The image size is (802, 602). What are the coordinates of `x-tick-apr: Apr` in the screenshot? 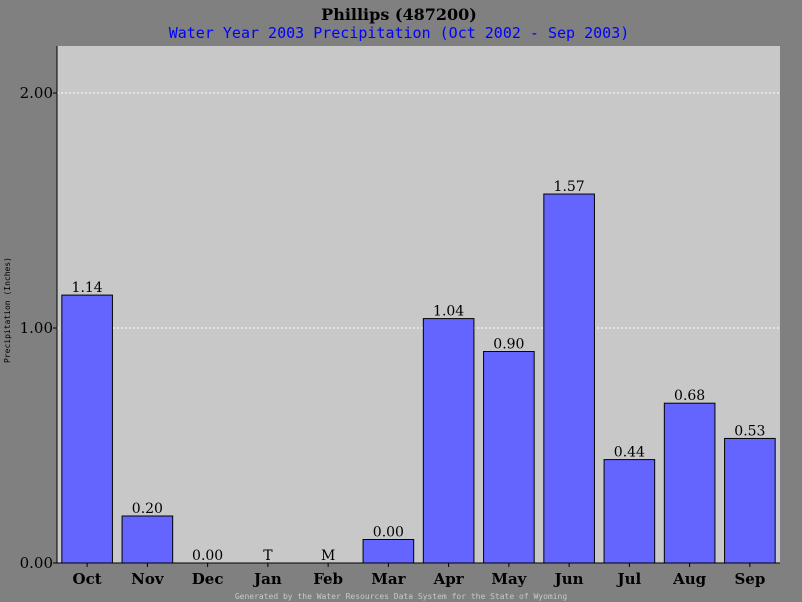 It's located at (449, 579).